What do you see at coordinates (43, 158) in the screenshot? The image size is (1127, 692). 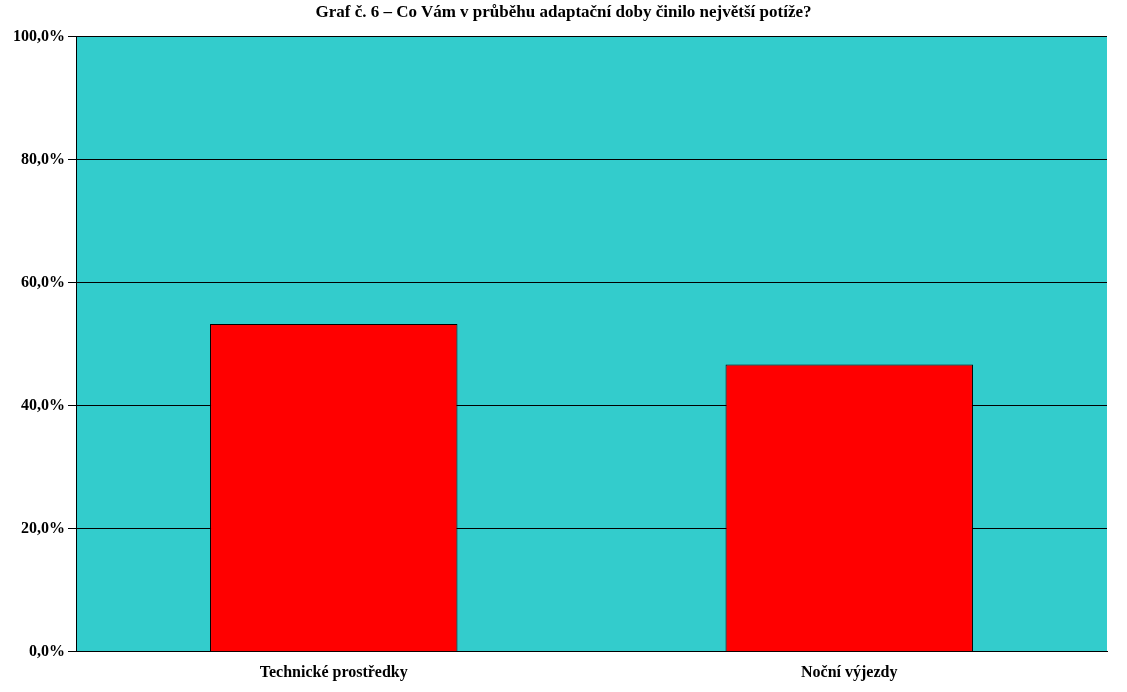 I see `y-tick-label: 80,0%` at bounding box center [43, 158].